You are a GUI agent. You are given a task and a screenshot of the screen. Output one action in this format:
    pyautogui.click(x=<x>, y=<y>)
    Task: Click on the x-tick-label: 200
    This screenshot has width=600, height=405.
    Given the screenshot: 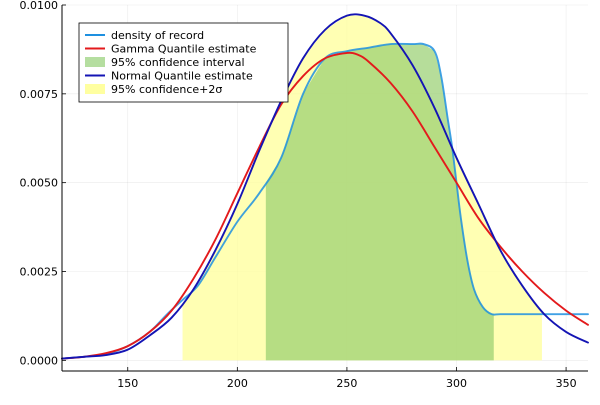 What is the action you would take?
    pyautogui.click(x=237, y=383)
    